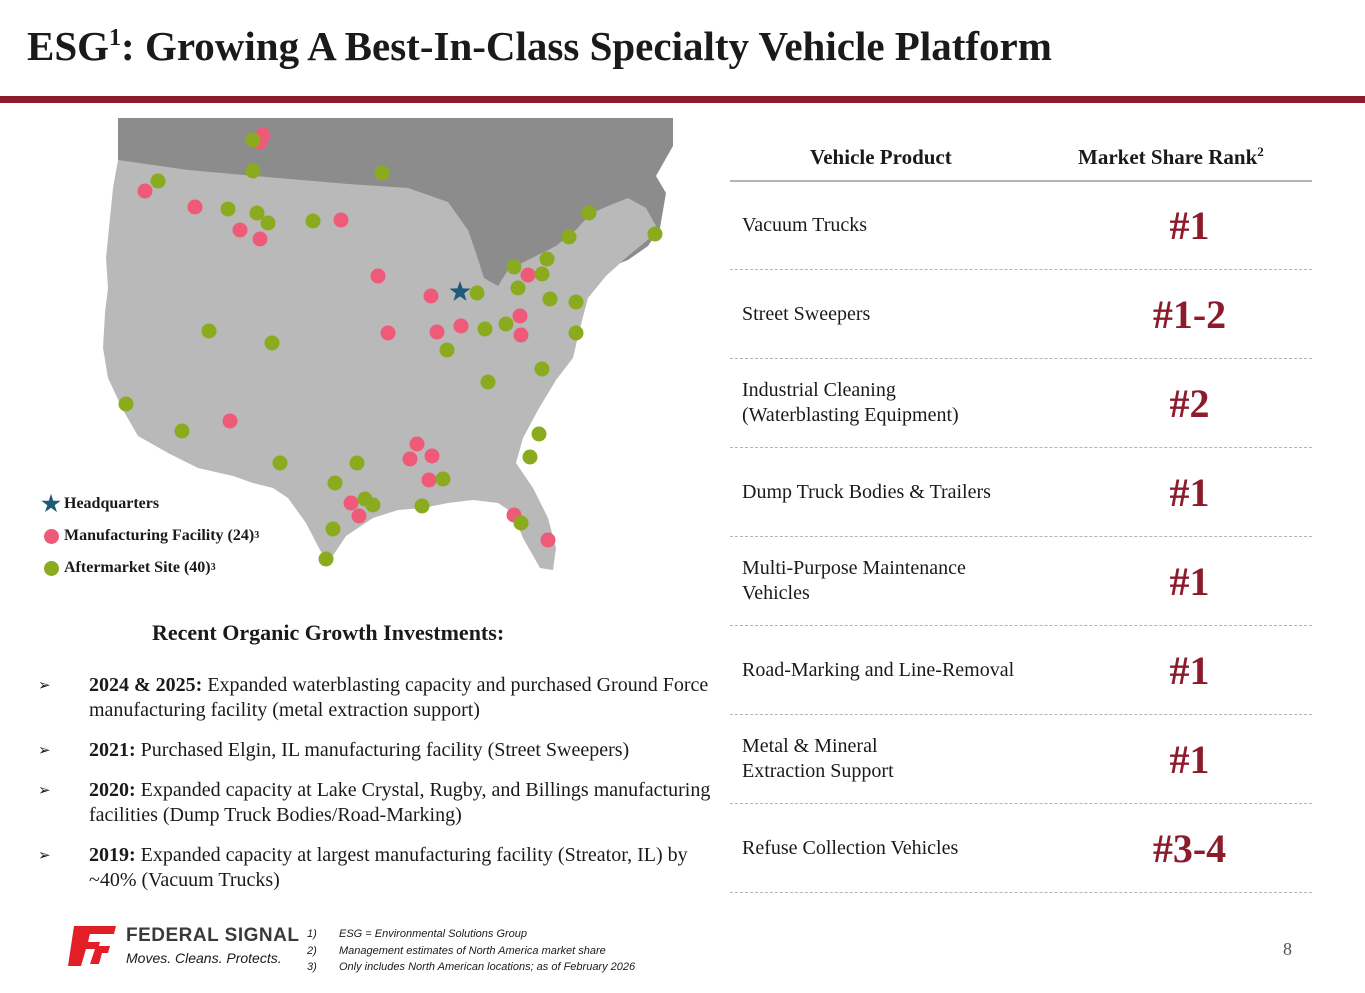 Image resolution: width=1365 pixels, height=993 pixels. Describe the element at coordinates (818, 758) in the screenshot. I see `product-name: Metal & Mineral Extraction Support` at that location.